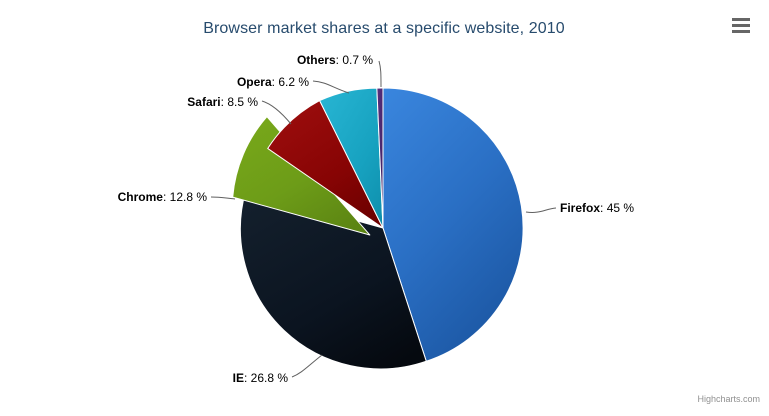 This screenshot has width=769, height=416. Describe the element at coordinates (380, 158) in the screenshot. I see `pie-slice-others` at that location.